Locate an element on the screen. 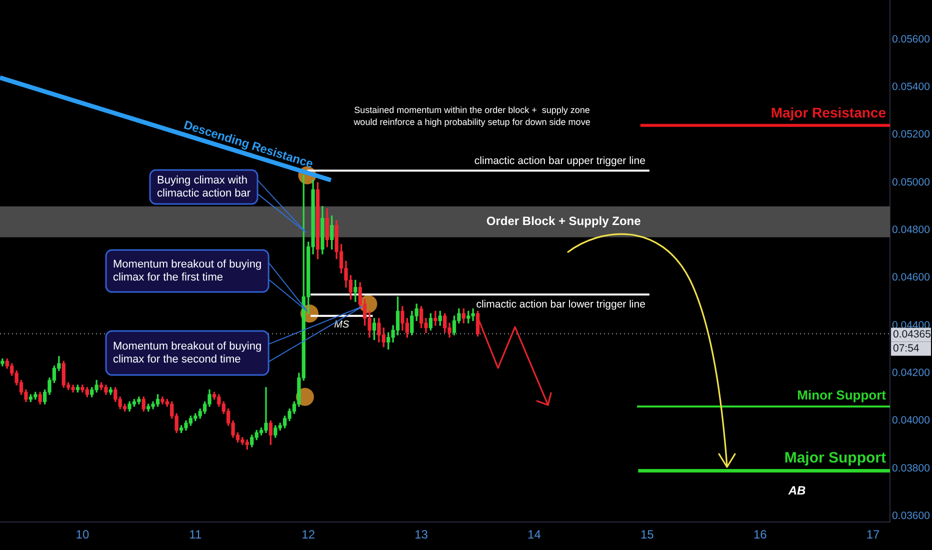  x-tick-label: 12 is located at coordinates (309, 535).